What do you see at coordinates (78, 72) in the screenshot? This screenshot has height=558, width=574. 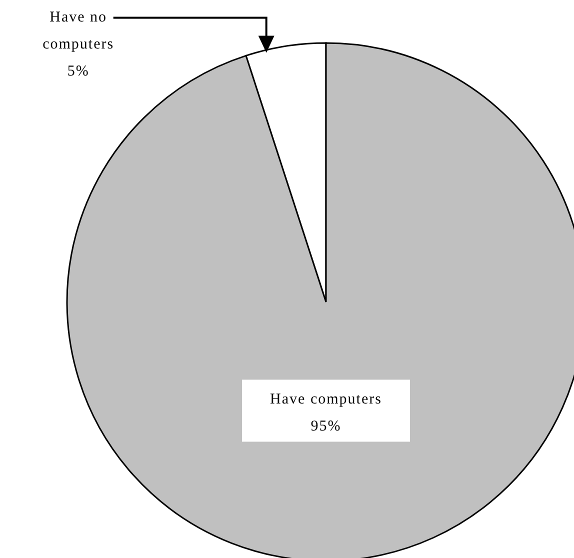 I see `data-label: 5%` at bounding box center [78, 72].